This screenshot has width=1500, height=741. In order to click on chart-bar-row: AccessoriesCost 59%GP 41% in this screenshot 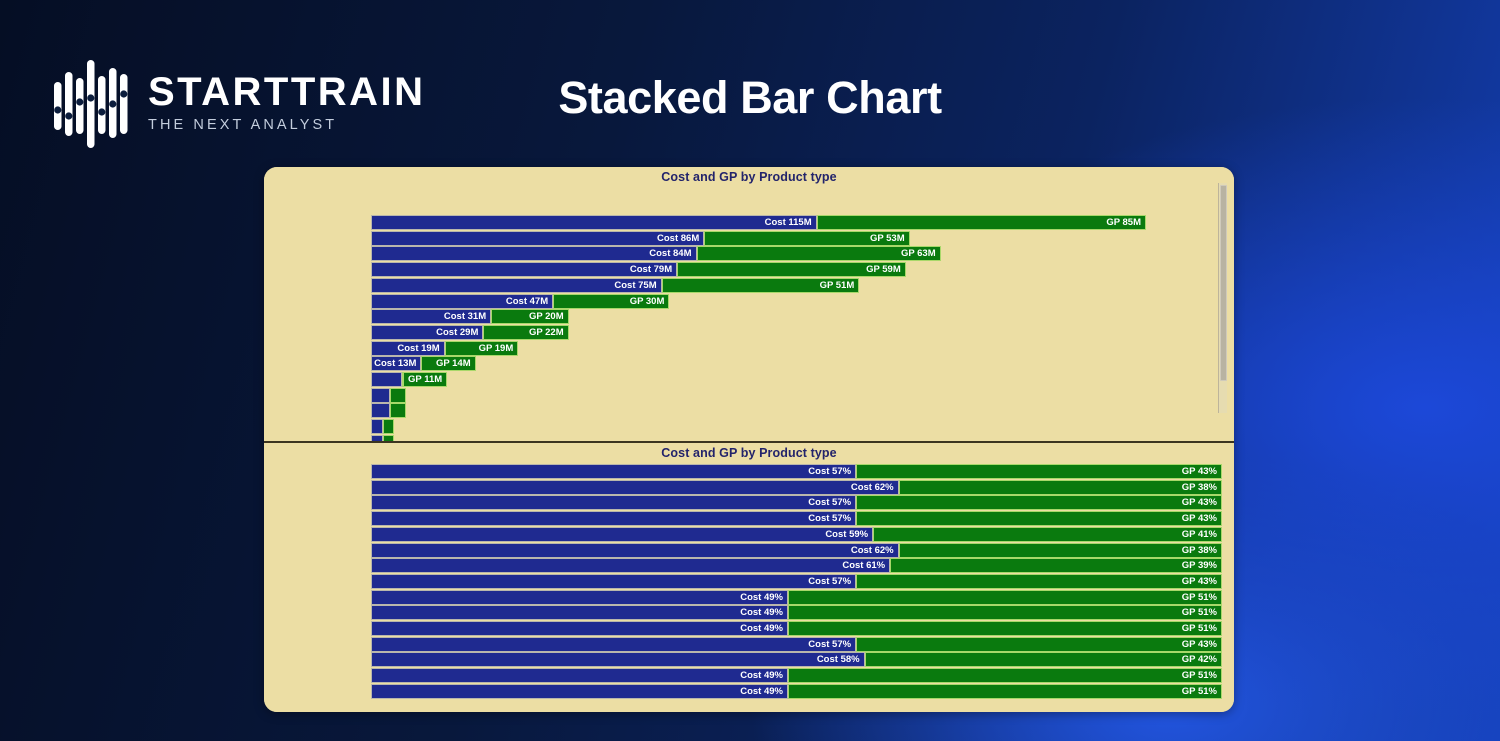, I will do `click(749, 534)`.